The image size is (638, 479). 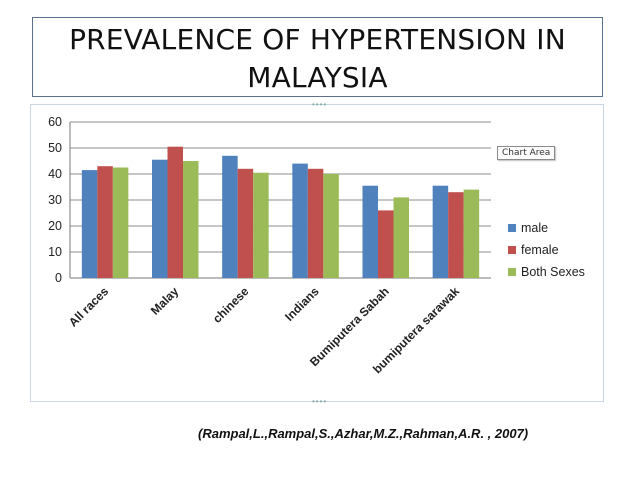 I want to click on x-category-label: Malay, so click(x=165, y=301).